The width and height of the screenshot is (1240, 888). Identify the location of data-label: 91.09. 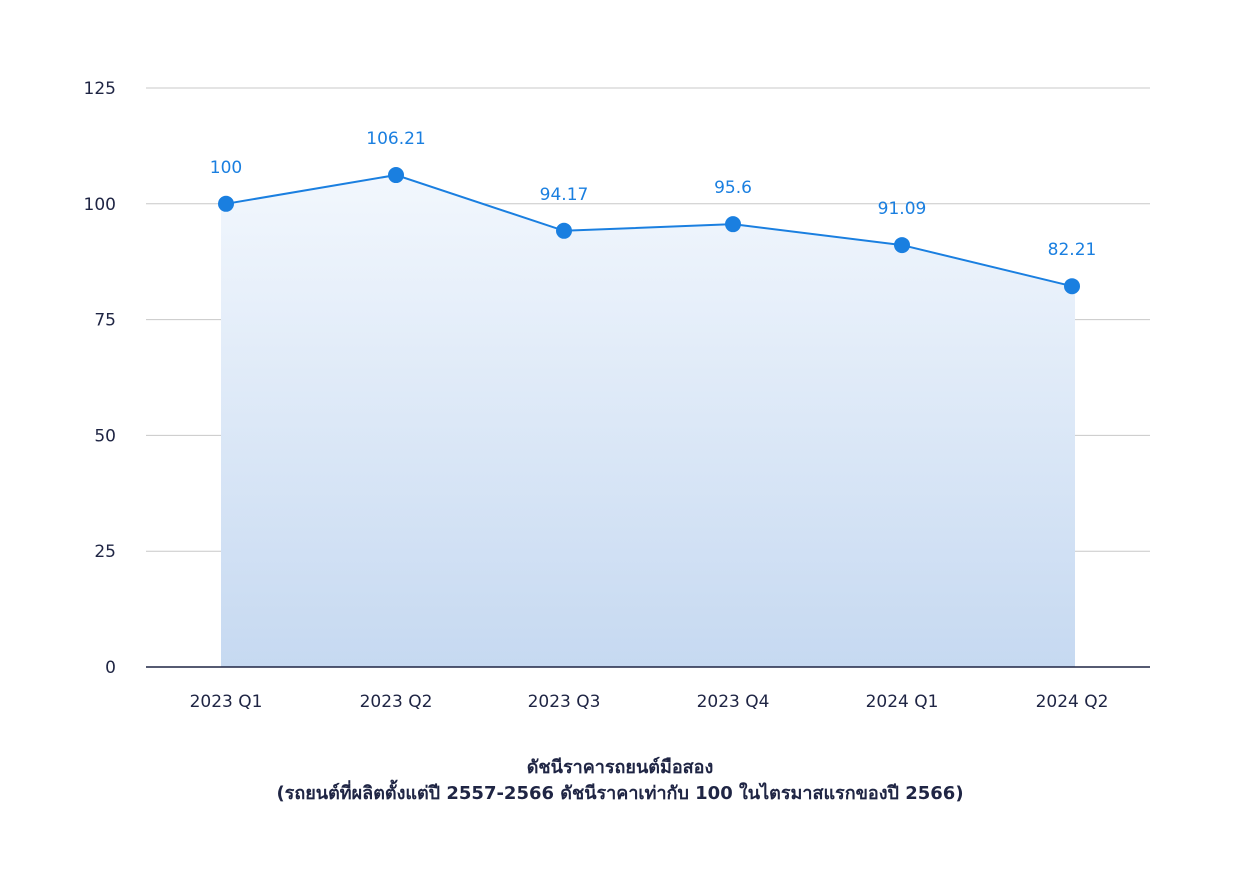
(902, 209).